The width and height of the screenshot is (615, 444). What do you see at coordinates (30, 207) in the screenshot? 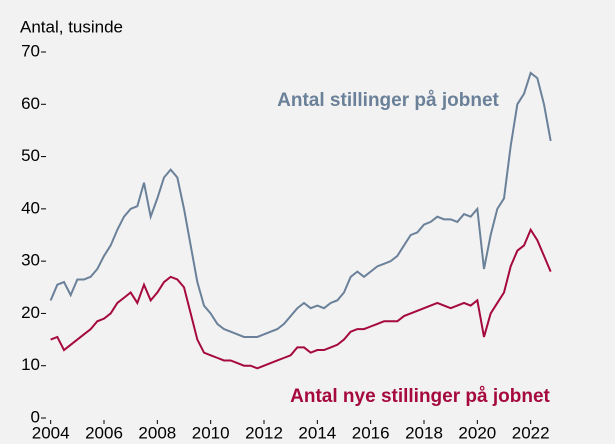
I see `y-tick-label: 40` at bounding box center [30, 207].